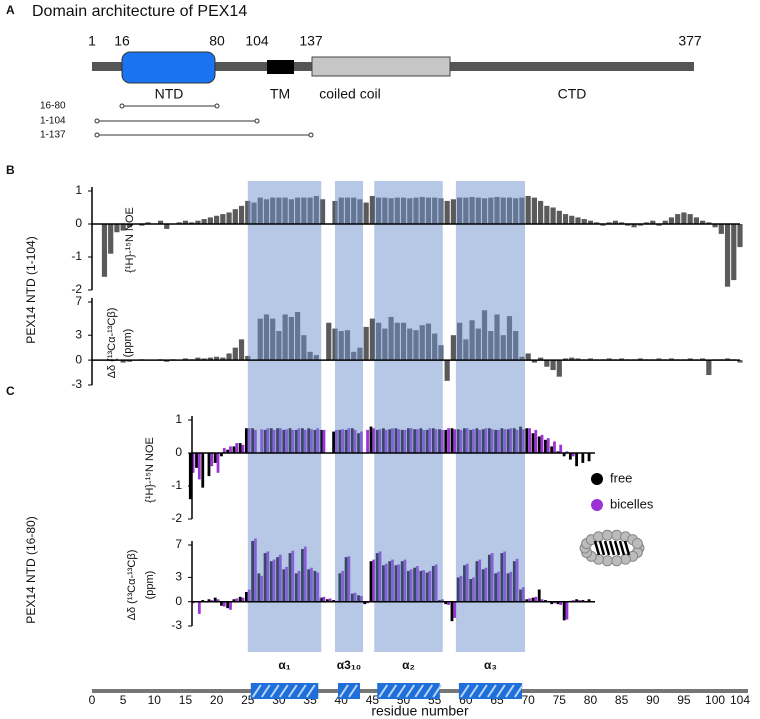  Describe the element at coordinates (78, 334) in the screenshot. I see `y-tick-label: 3` at that location.